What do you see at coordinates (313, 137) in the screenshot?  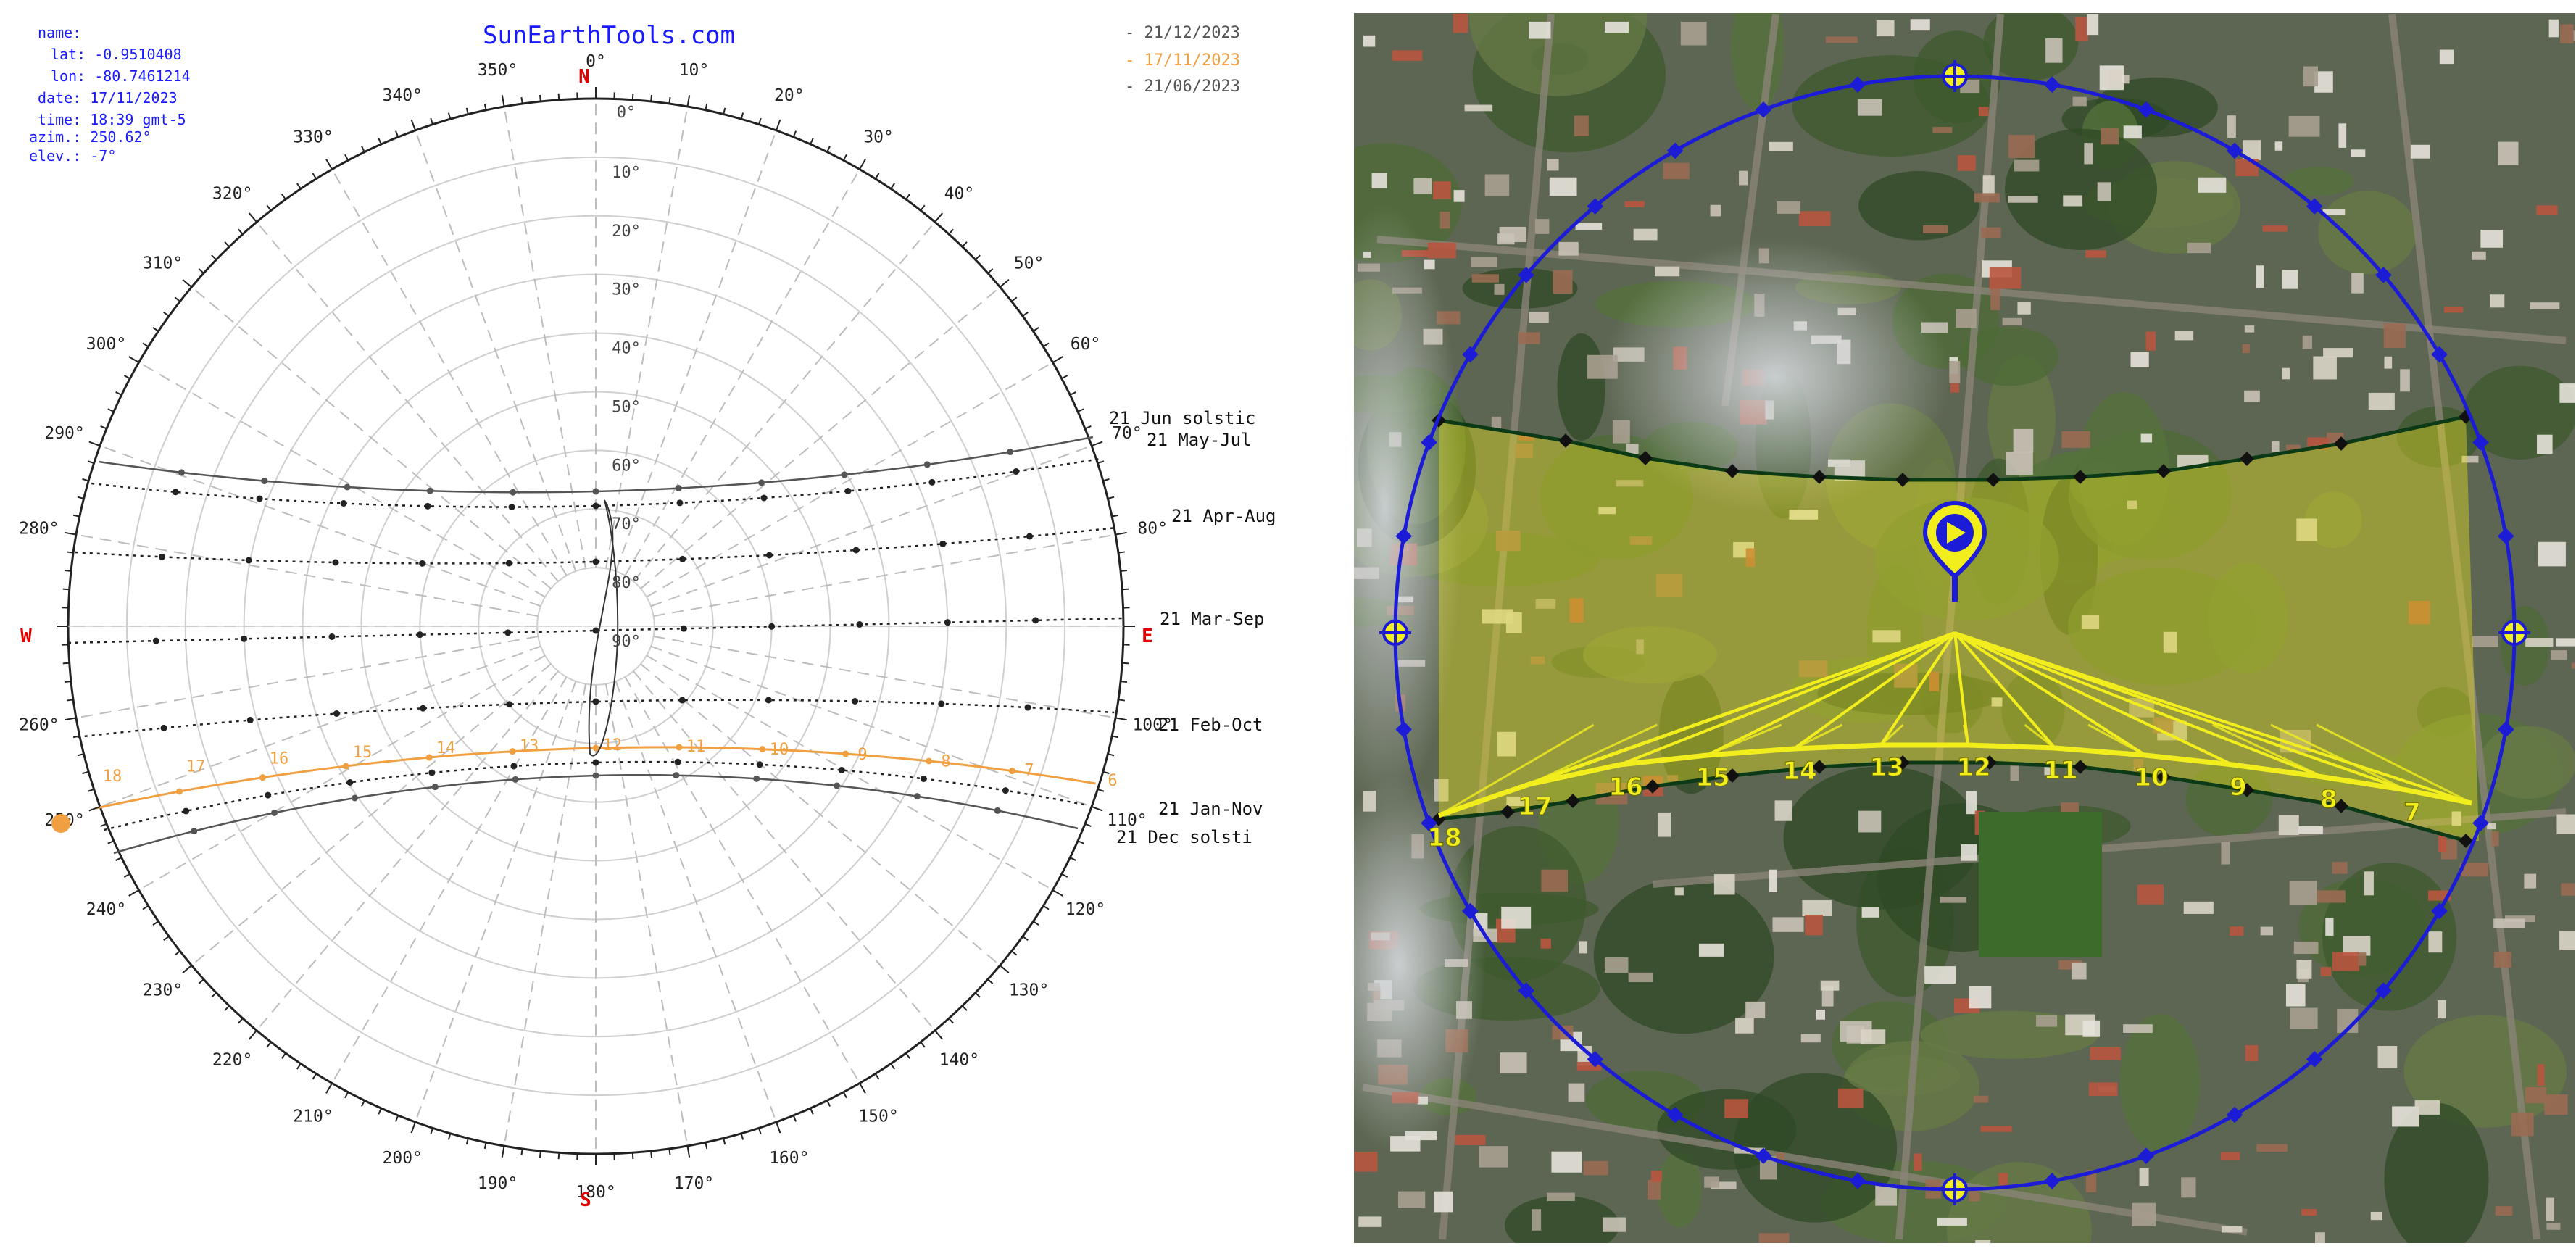 I see `azimuth-label: 330°` at bounding box center [313, 137].